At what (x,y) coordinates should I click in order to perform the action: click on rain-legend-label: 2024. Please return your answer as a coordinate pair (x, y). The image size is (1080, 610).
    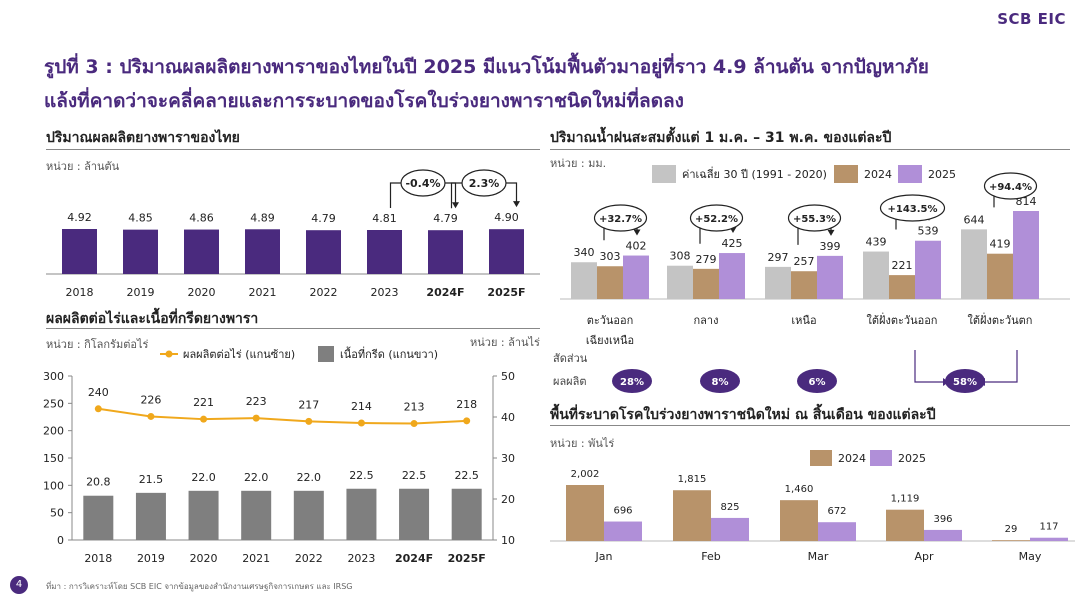
    Looking at the image, I should click on (878, 174).